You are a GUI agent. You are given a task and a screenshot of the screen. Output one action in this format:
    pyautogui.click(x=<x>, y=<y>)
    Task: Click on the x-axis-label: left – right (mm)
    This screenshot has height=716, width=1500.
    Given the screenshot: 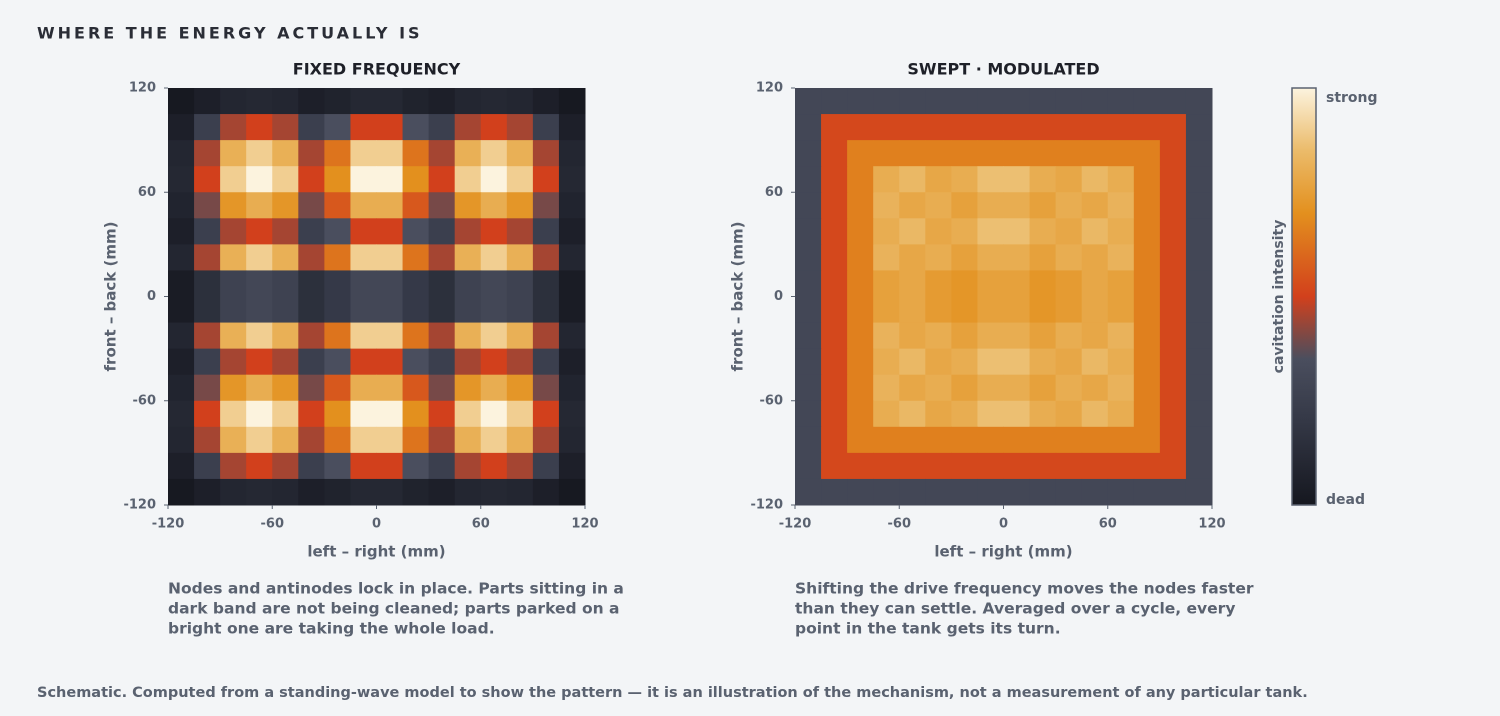 What is the action you would take?
    pyautogui.click(x=376, y=552)
    